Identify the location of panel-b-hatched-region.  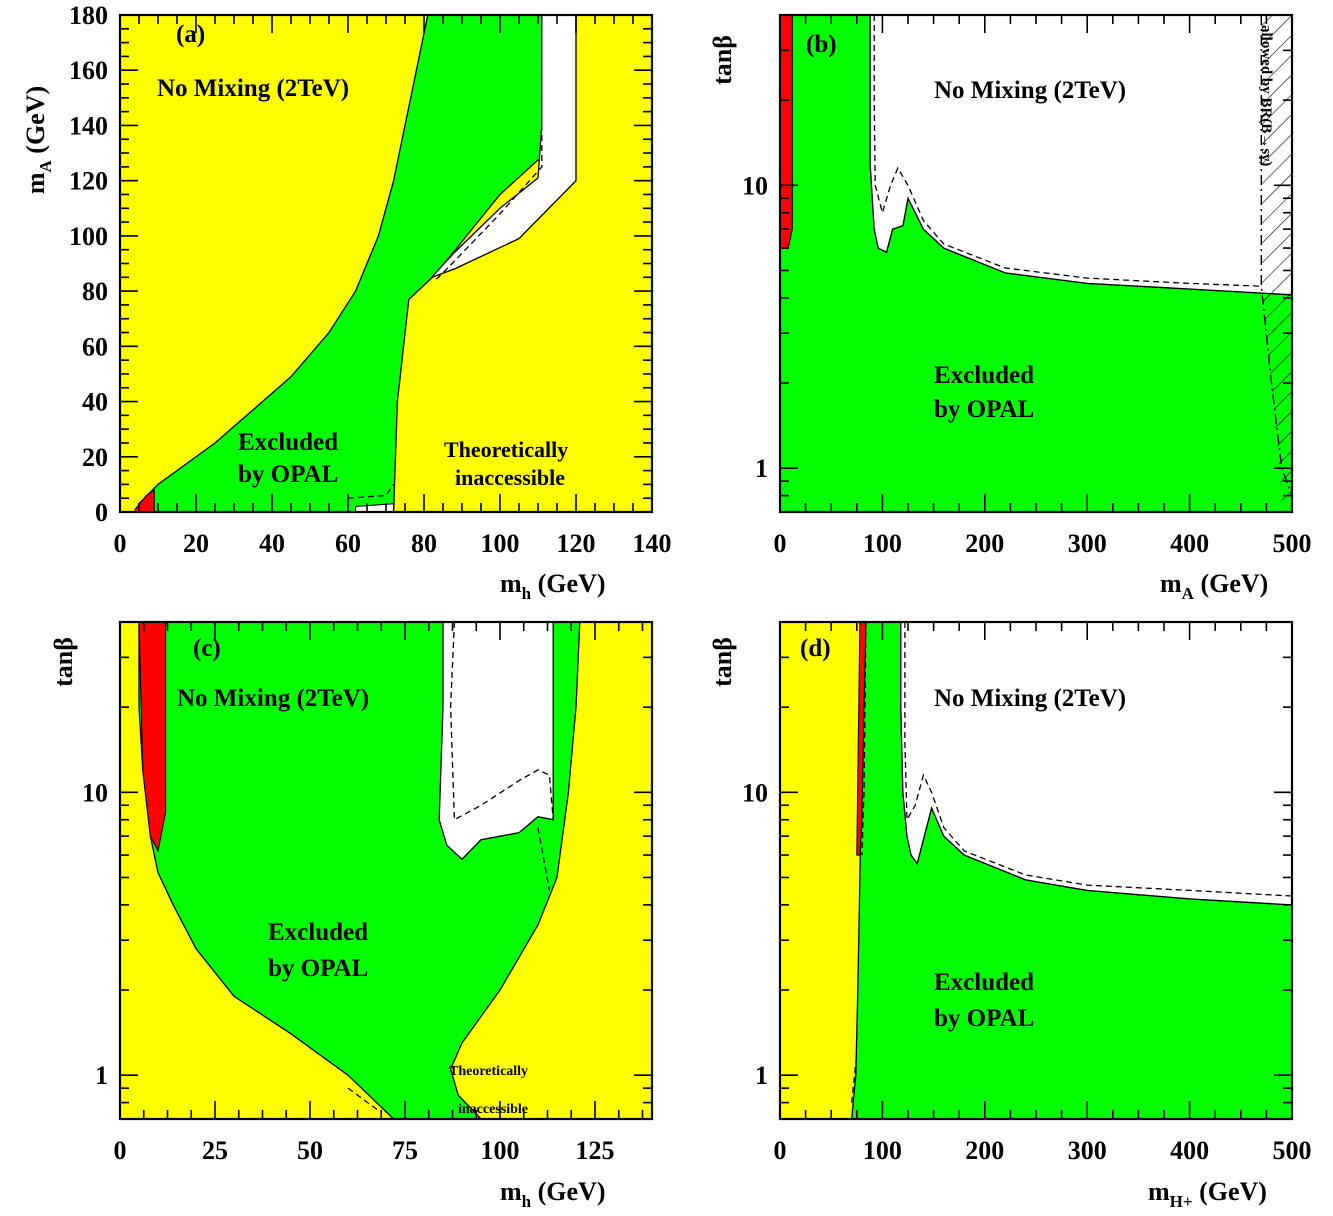
(1276, 263).